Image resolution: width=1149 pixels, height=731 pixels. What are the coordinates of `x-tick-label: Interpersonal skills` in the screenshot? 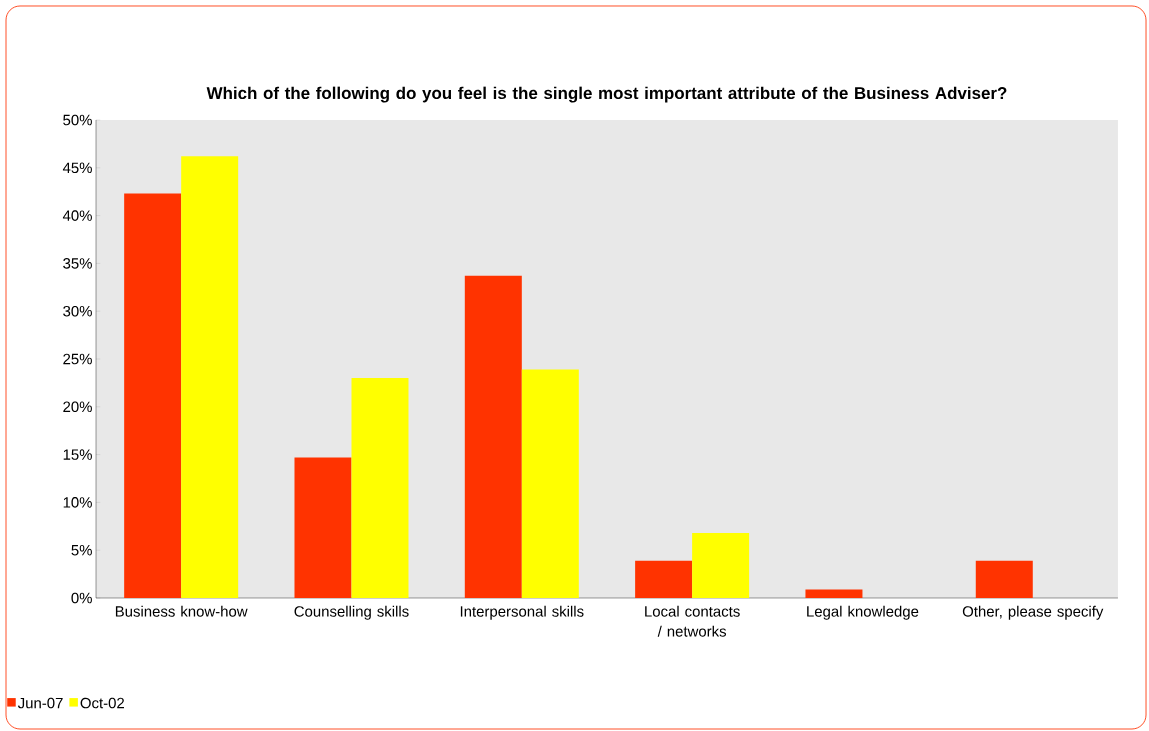 It's located at (522, 612).